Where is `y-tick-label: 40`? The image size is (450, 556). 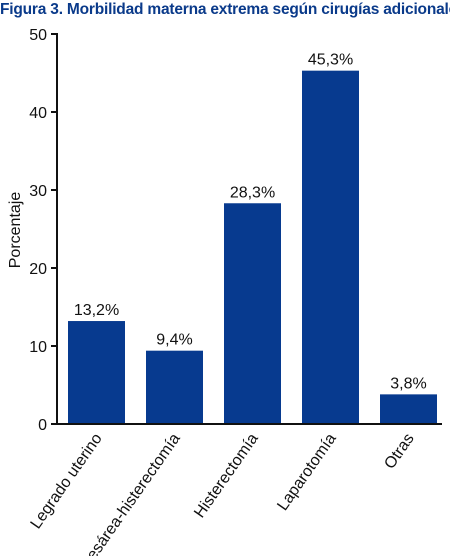
y-tick-label: 40 is located at coordinates (38, 113).